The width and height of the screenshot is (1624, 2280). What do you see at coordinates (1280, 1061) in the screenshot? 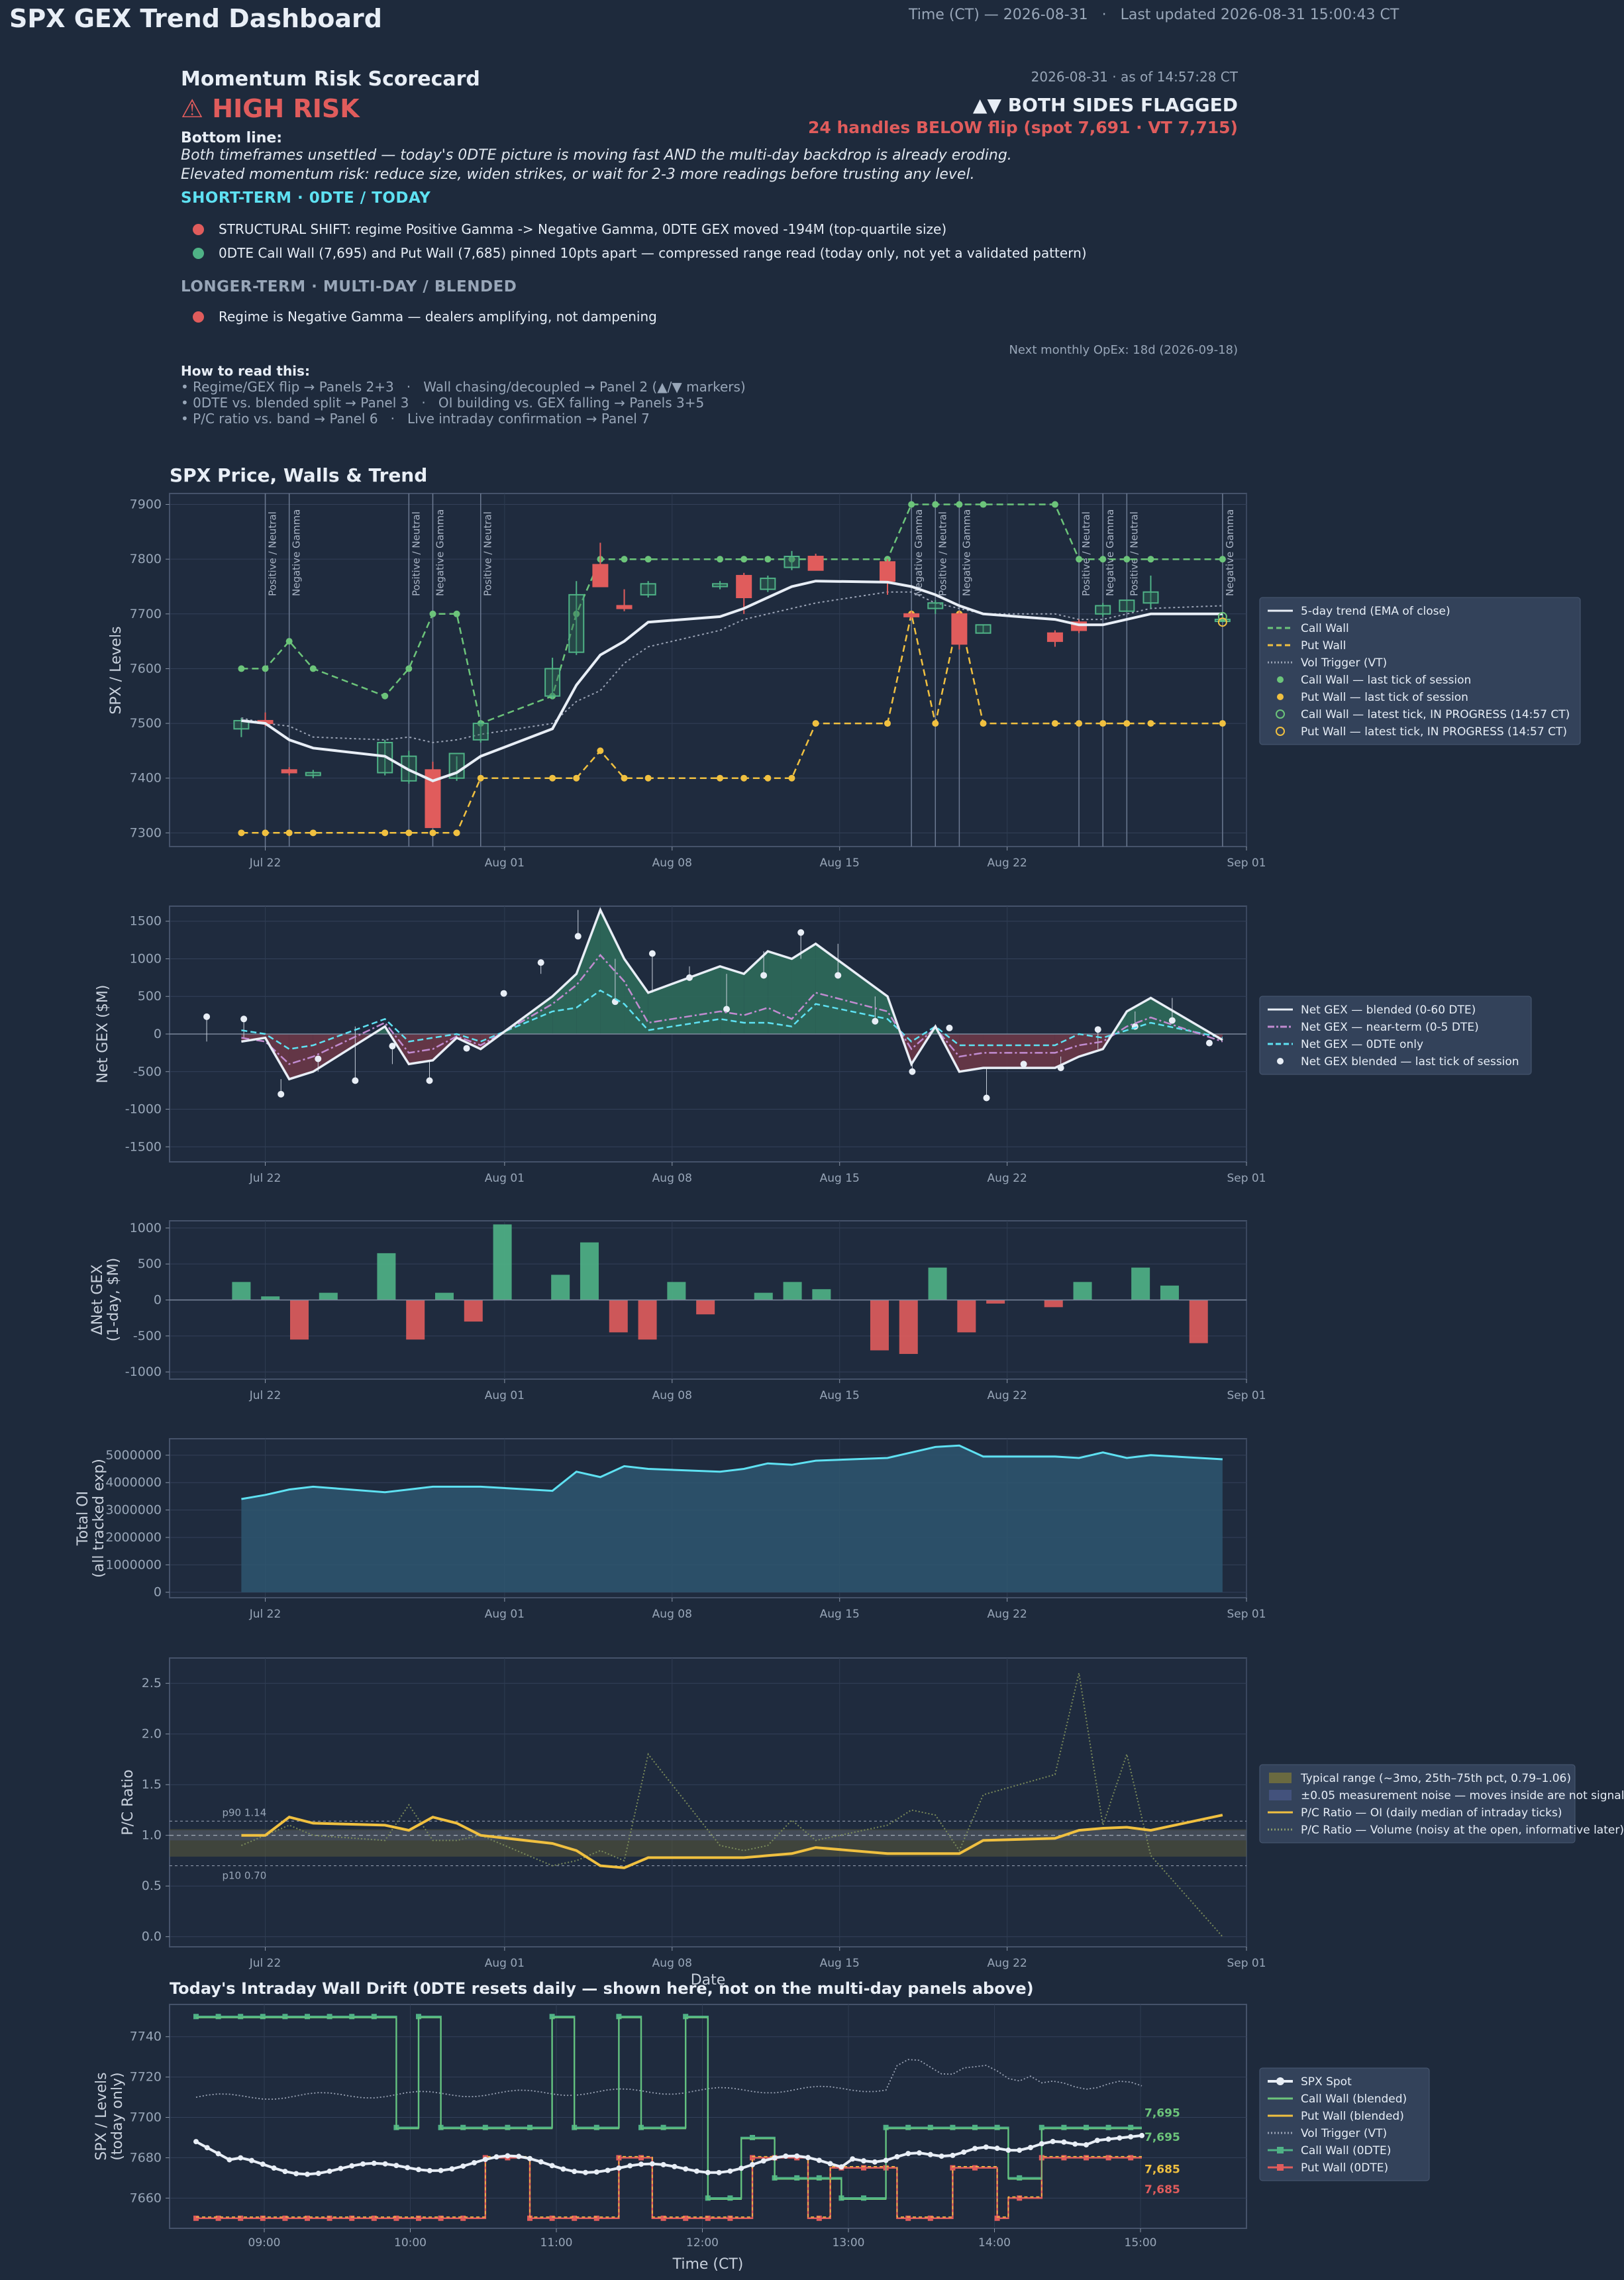
I see `netgex-legend-swatch` at bounding box center [1280, 1061].